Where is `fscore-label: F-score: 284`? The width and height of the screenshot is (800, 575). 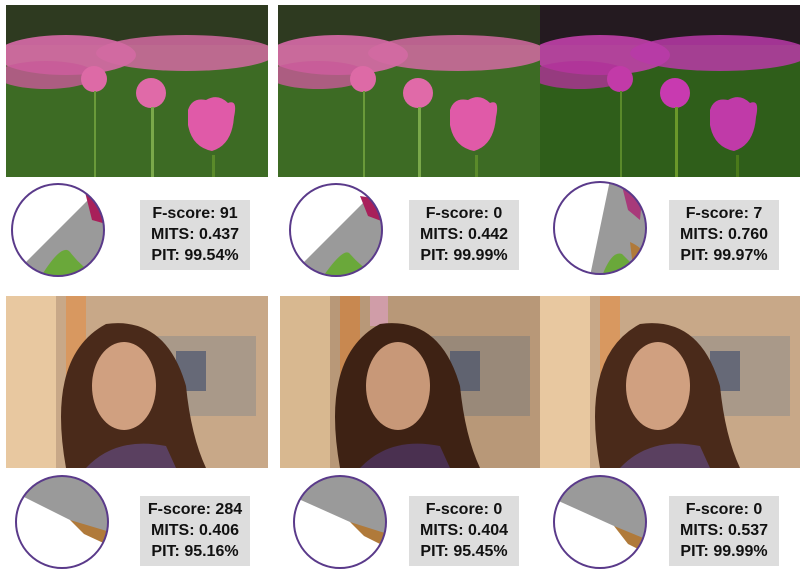 fscore-label: F-score: 284 is located at coordinates (195, 509).